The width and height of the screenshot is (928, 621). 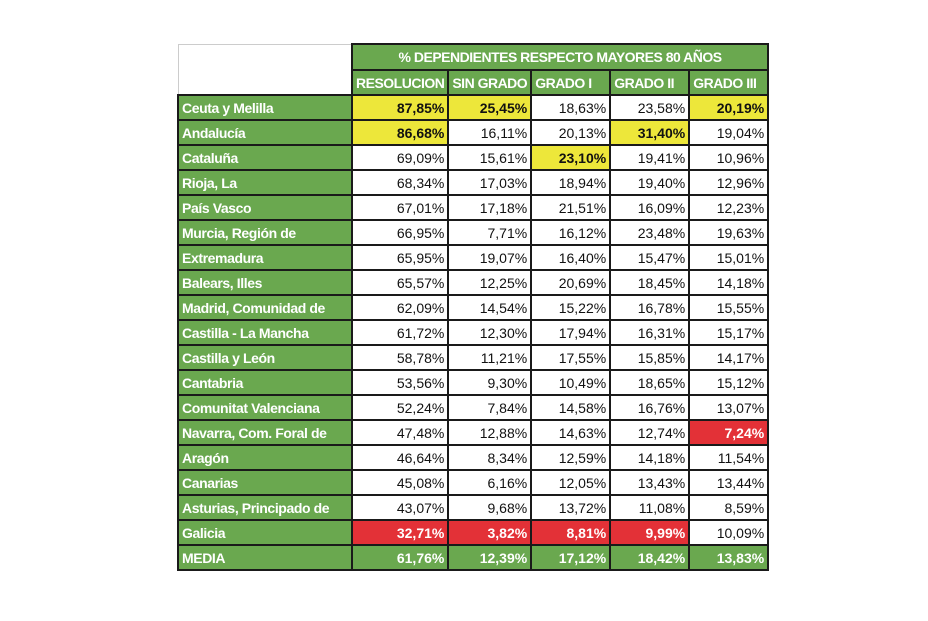 What do you see at coordinates (571, 132) in the screenshot?
I see `value-cell: 20,13%` at bounding box center [571, 132].